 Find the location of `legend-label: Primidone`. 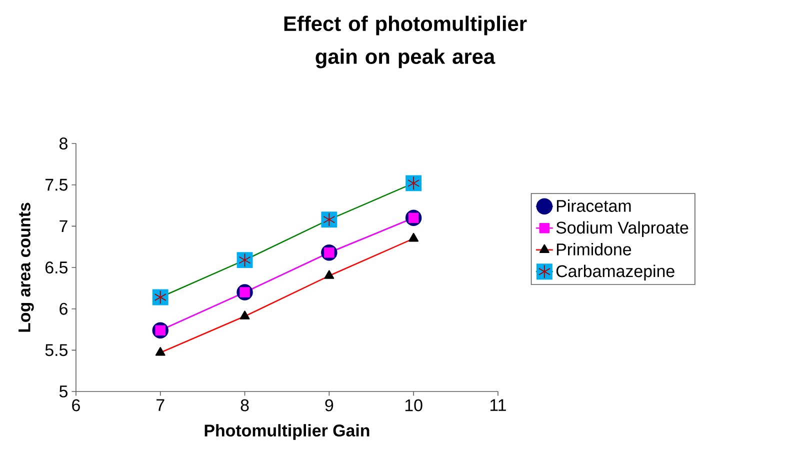

legend-label: Primidone is located at coordinates (594, 249).